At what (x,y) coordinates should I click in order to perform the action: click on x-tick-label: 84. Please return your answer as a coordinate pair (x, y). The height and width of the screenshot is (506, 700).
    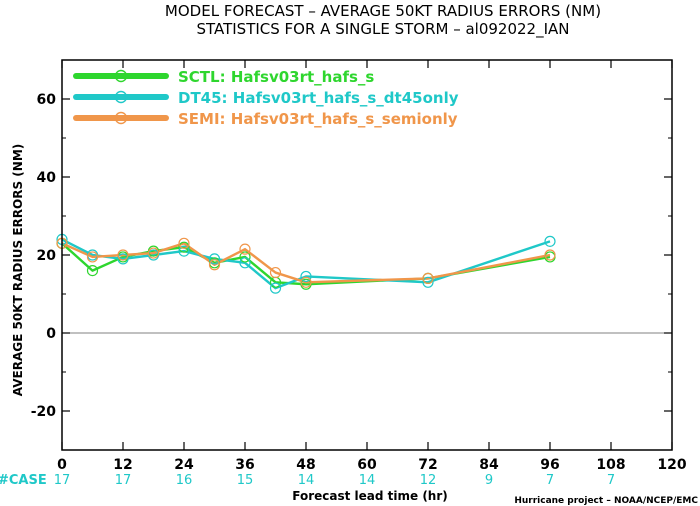
    Looking at the image, I should click on (489, 465).